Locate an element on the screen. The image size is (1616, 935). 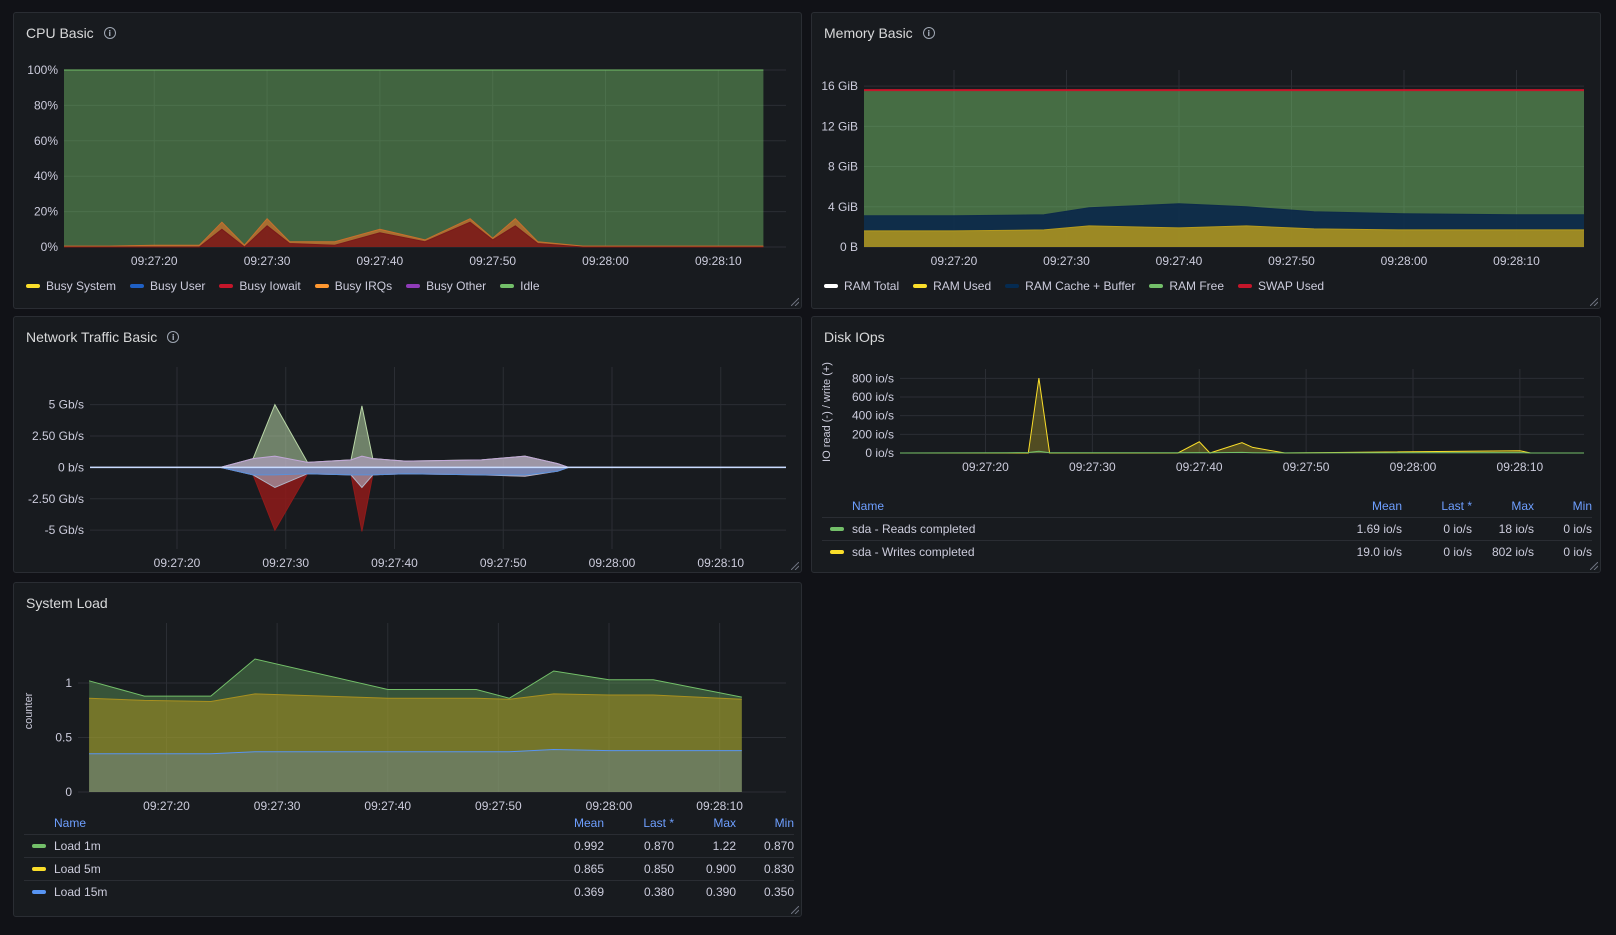
load-15m-line is located at coordinates (415, 751).